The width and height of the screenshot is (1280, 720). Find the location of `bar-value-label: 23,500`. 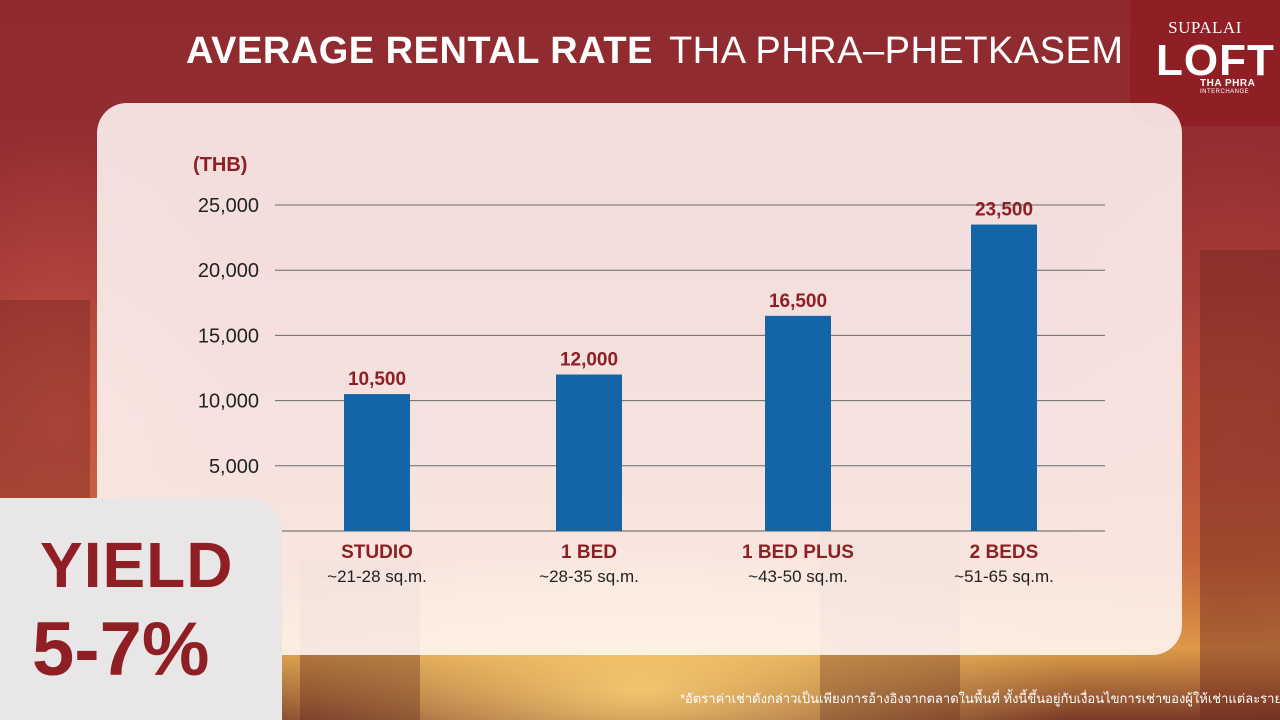

bar-value-label: 23,500 is located at coordinates (1004, 210).